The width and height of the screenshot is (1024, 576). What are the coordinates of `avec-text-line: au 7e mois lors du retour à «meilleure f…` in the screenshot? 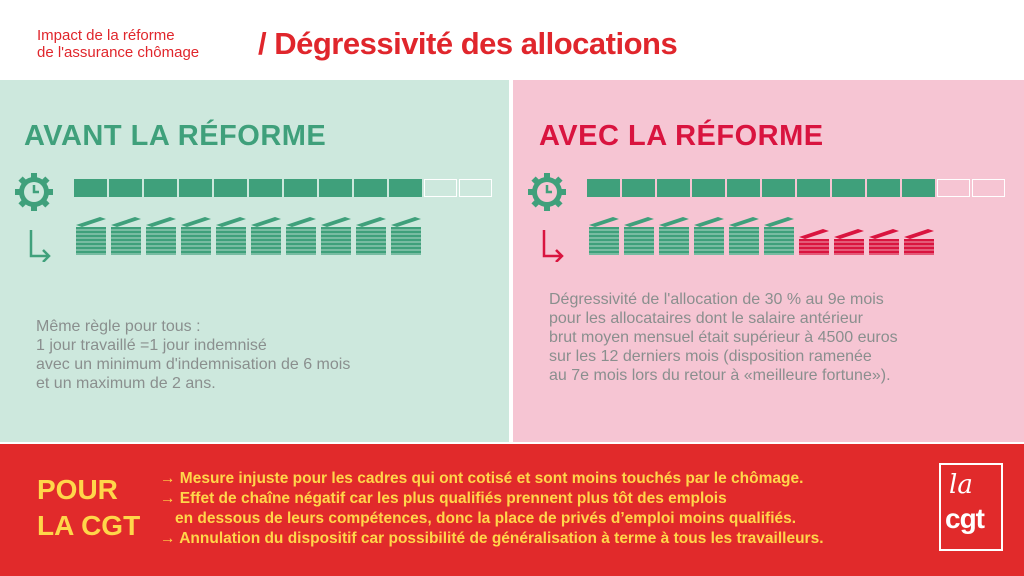 It's located at (720, 375).